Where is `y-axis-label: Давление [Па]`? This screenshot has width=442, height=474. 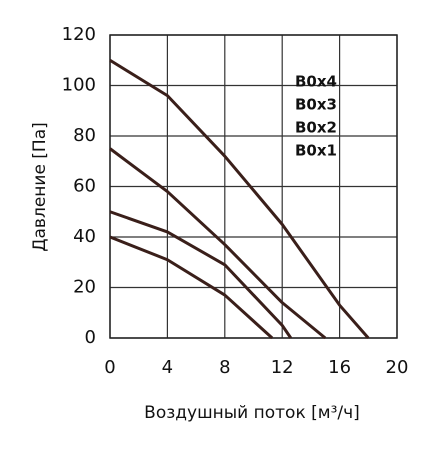 y-axis-label: Давление [Па] is located at coordinates (40, 187).